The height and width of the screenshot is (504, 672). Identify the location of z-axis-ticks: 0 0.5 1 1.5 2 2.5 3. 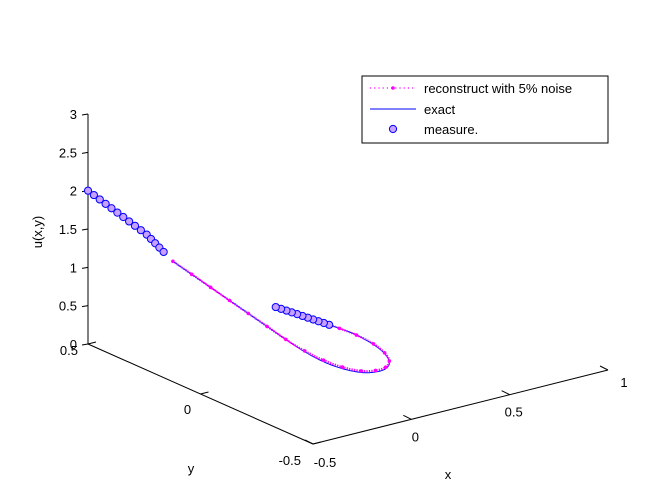
(74, 229).